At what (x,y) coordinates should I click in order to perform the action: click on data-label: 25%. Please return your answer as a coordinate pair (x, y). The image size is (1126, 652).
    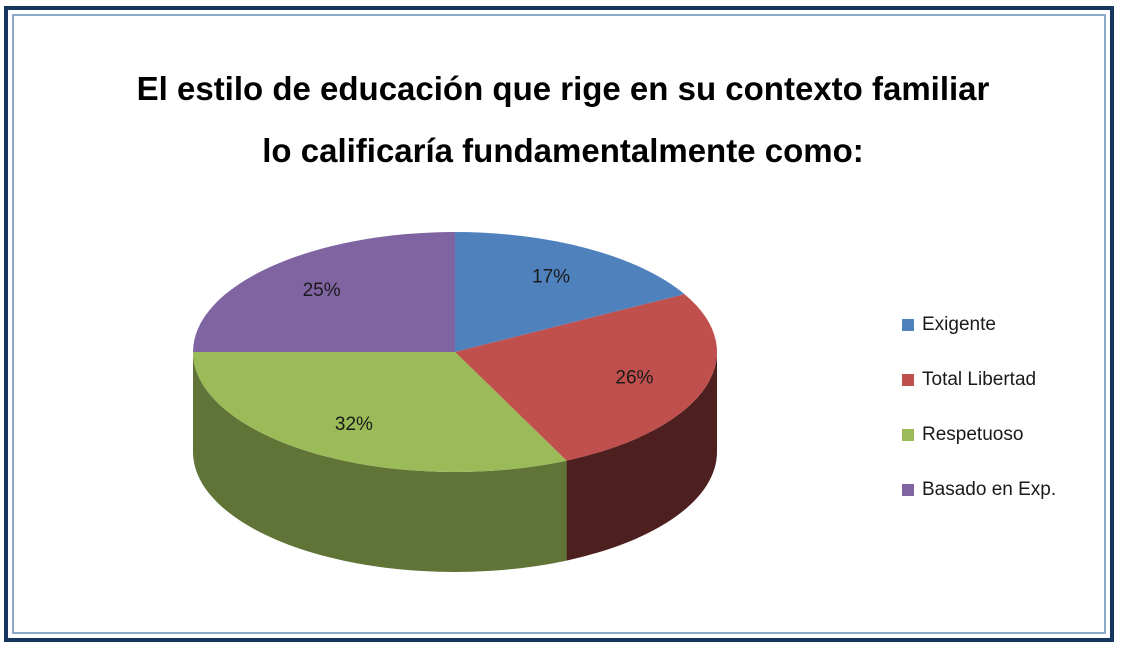
    Looking at the image, I should click on (322, 290).